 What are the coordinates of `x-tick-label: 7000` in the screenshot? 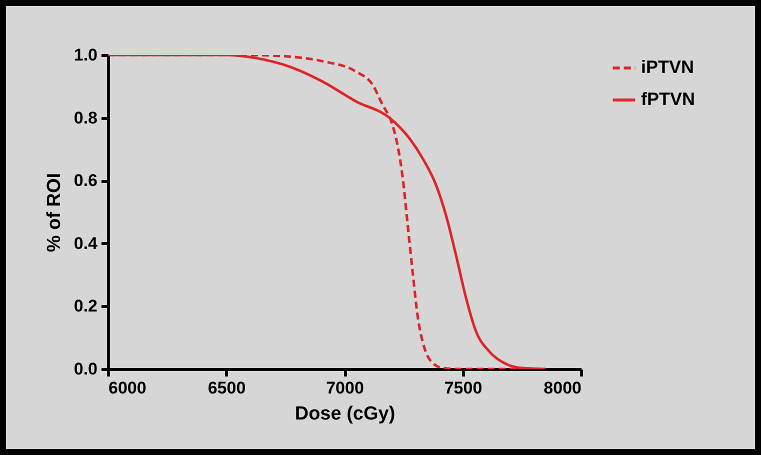 It's located at (345, 388).